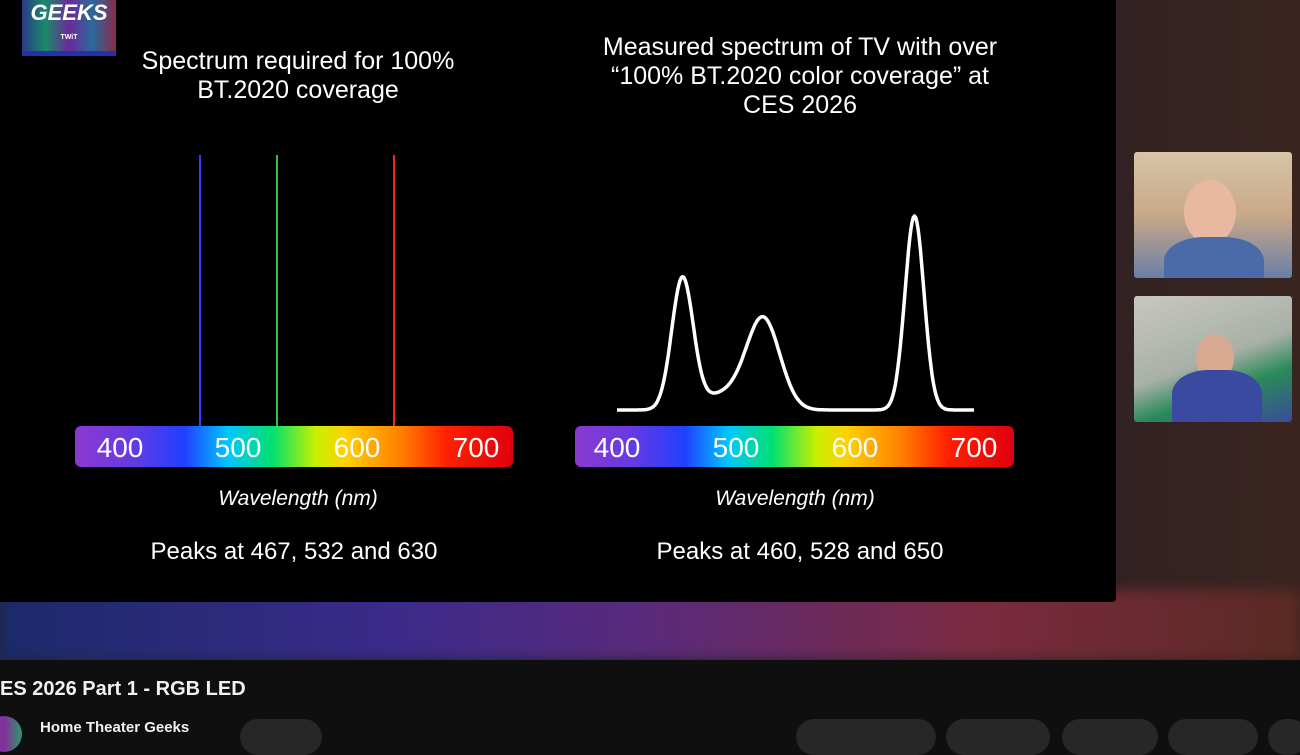 This screenshot has width=1300, height=755. Describe the element at coordinates (795, 498) in the screenshot. I see `right-x-axis-label: Wavelength (nm)` at that location.